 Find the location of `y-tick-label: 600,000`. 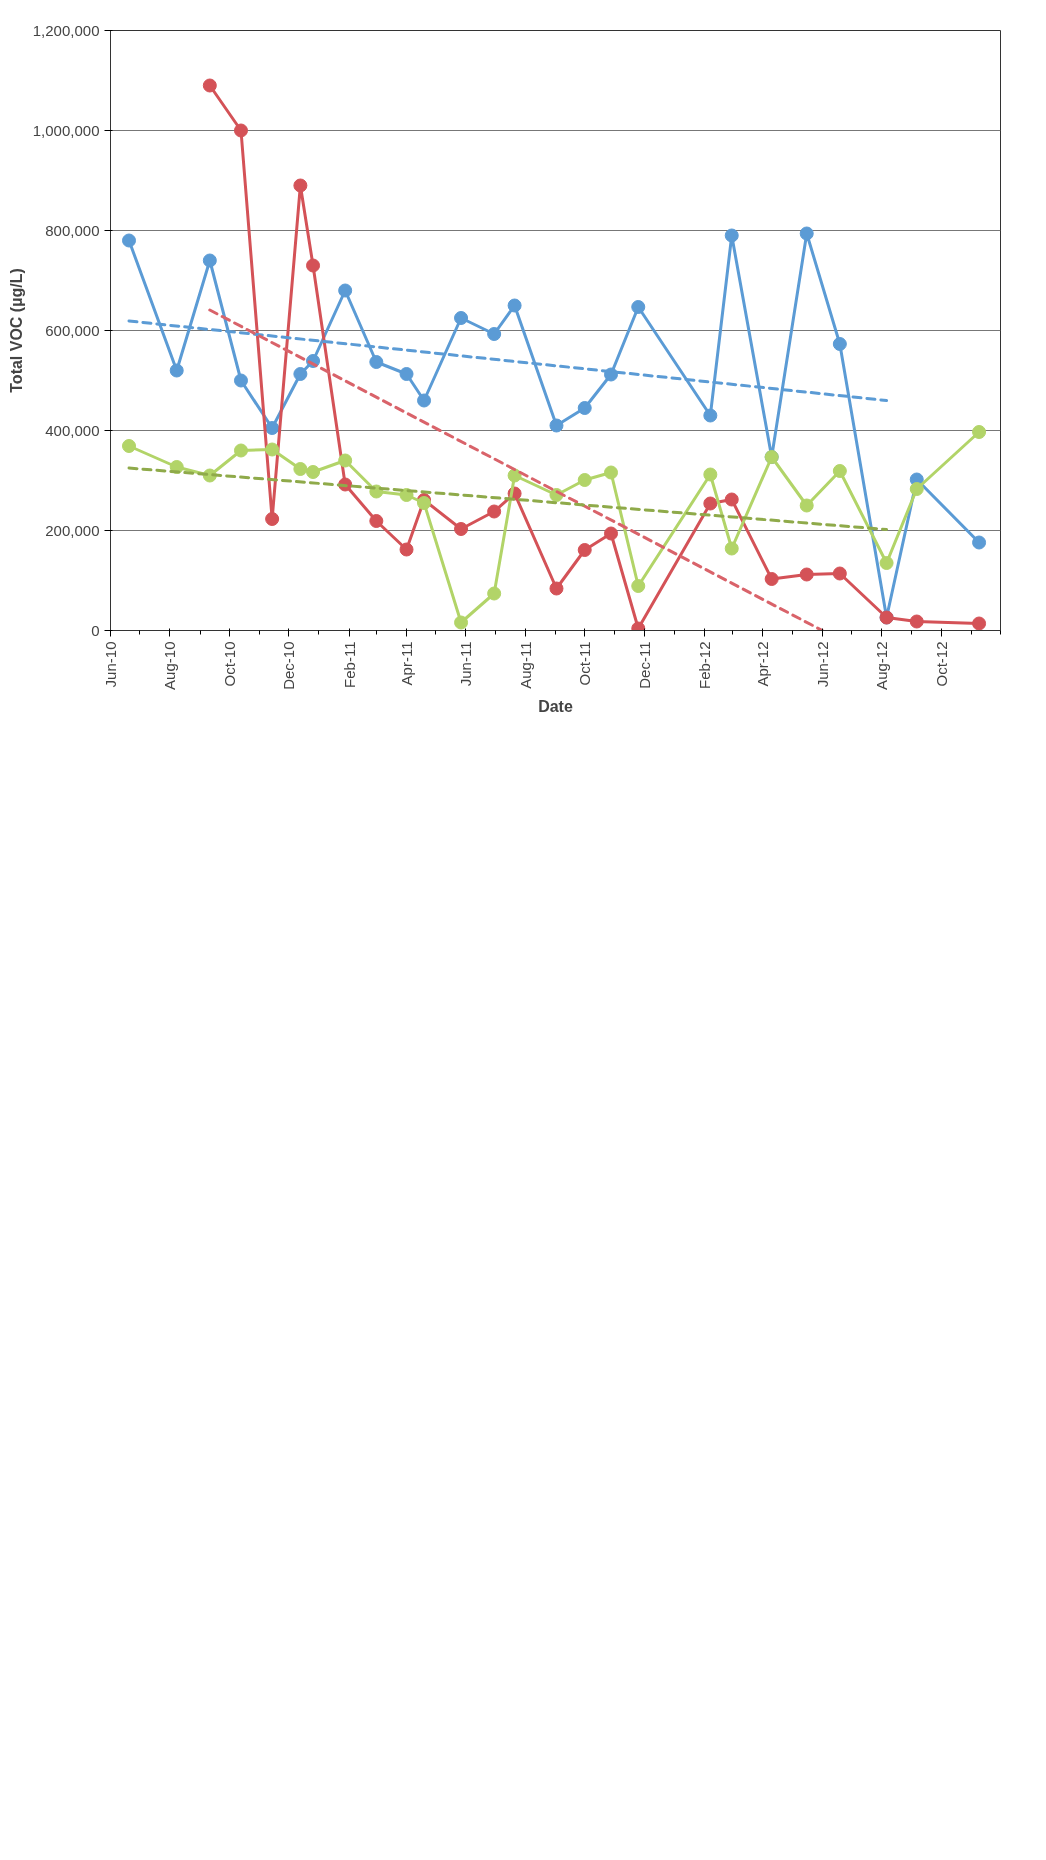

y-tick-label: 600,000 is located at coordinates (72, 330).